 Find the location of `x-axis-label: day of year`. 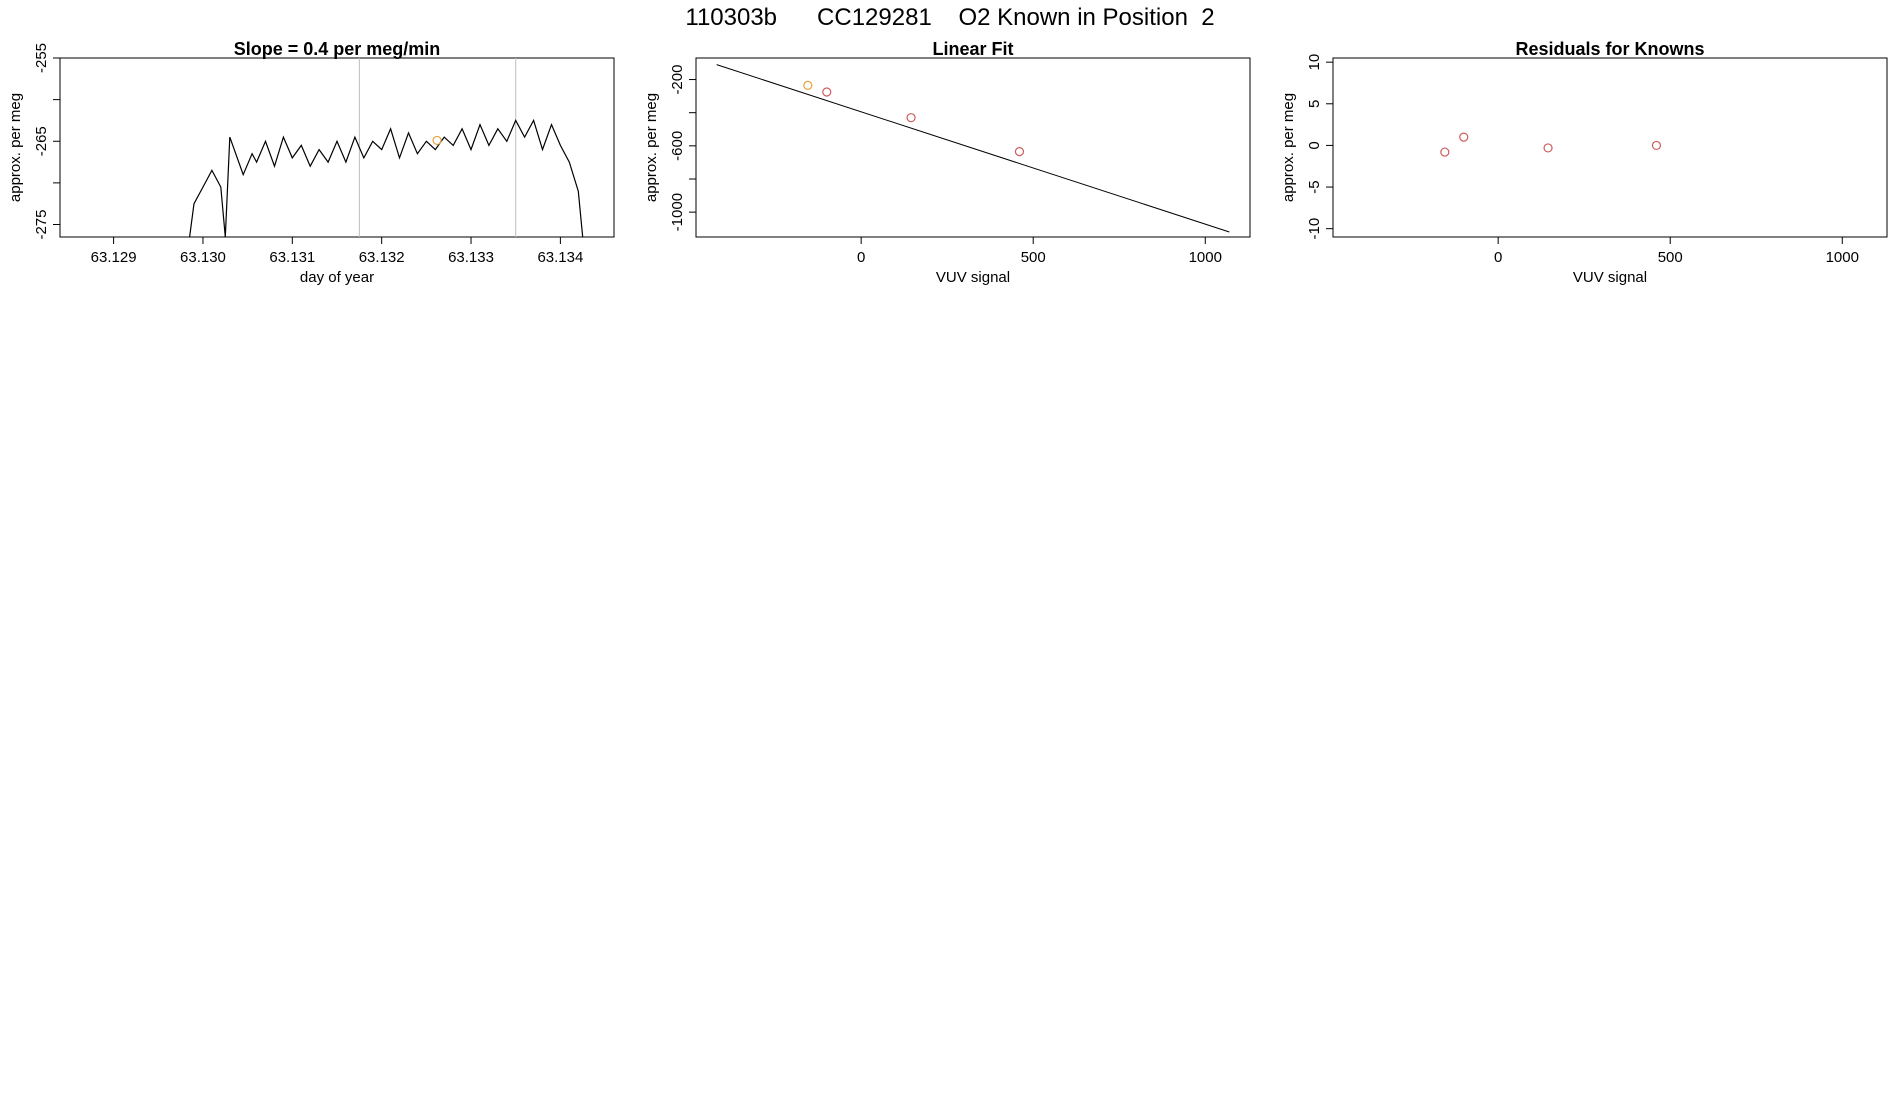

x-axis-label: day of year is located at coordinates (337, 277).